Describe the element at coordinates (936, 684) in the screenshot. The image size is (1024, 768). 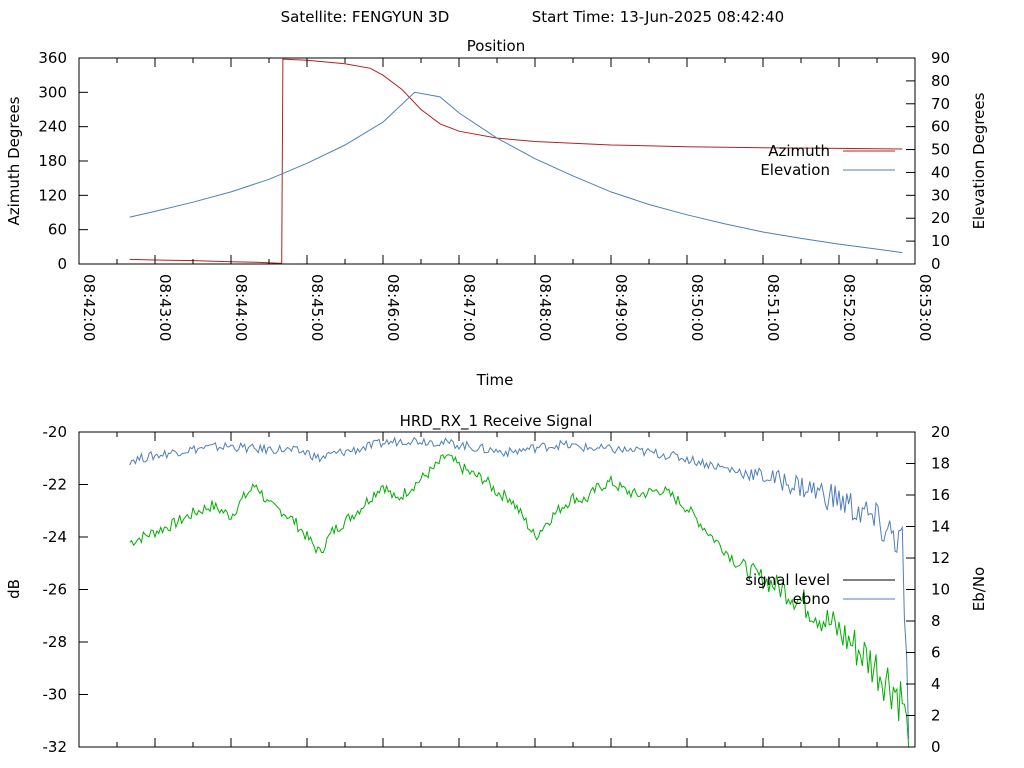
I see `y2-tick-label: 4` at that location.